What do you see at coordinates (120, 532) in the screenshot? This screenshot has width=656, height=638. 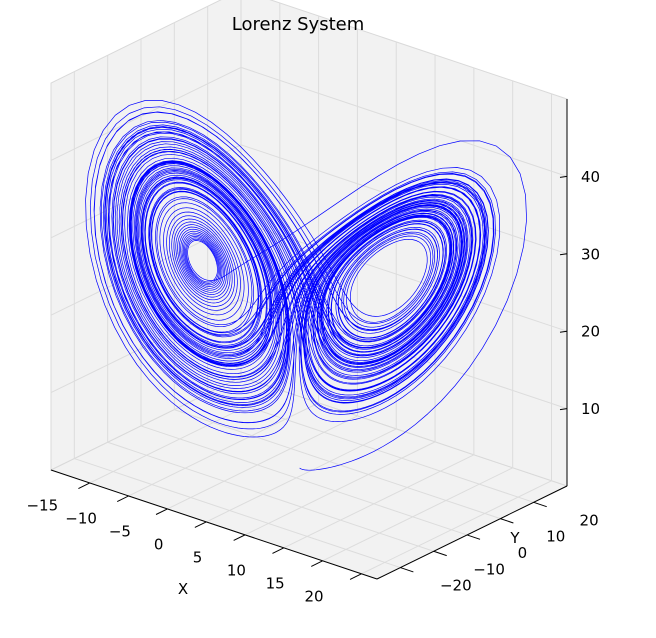 I see `x-tick-label: −5` at bounding box center [120, 532].